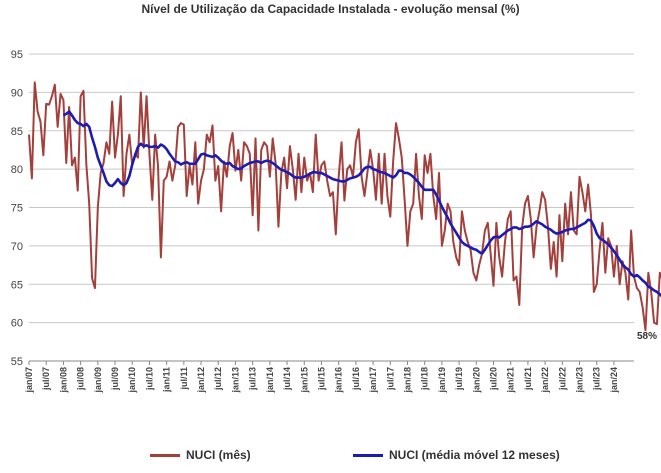 This screenshot has height=473, width=661. What do you see at coordinates (390, 379) in the screenshot?
I see `x-tick-label: jul/17` at bounding box center [390, 379].